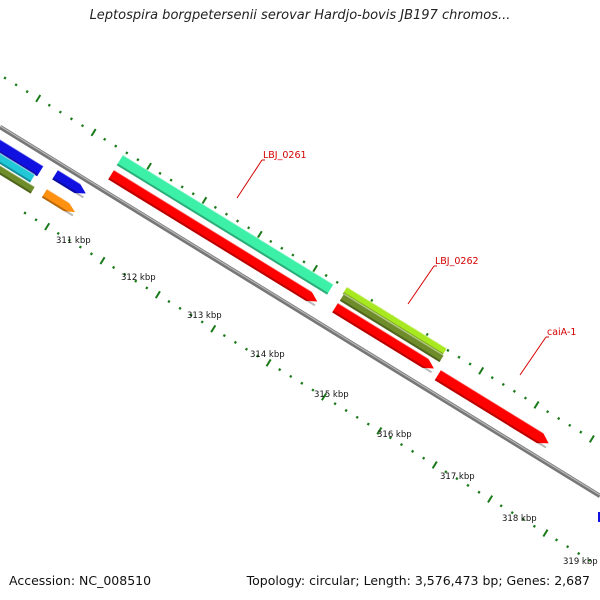  I want to click on gene-block-LBJ_0262-olive, so click(391, 328).